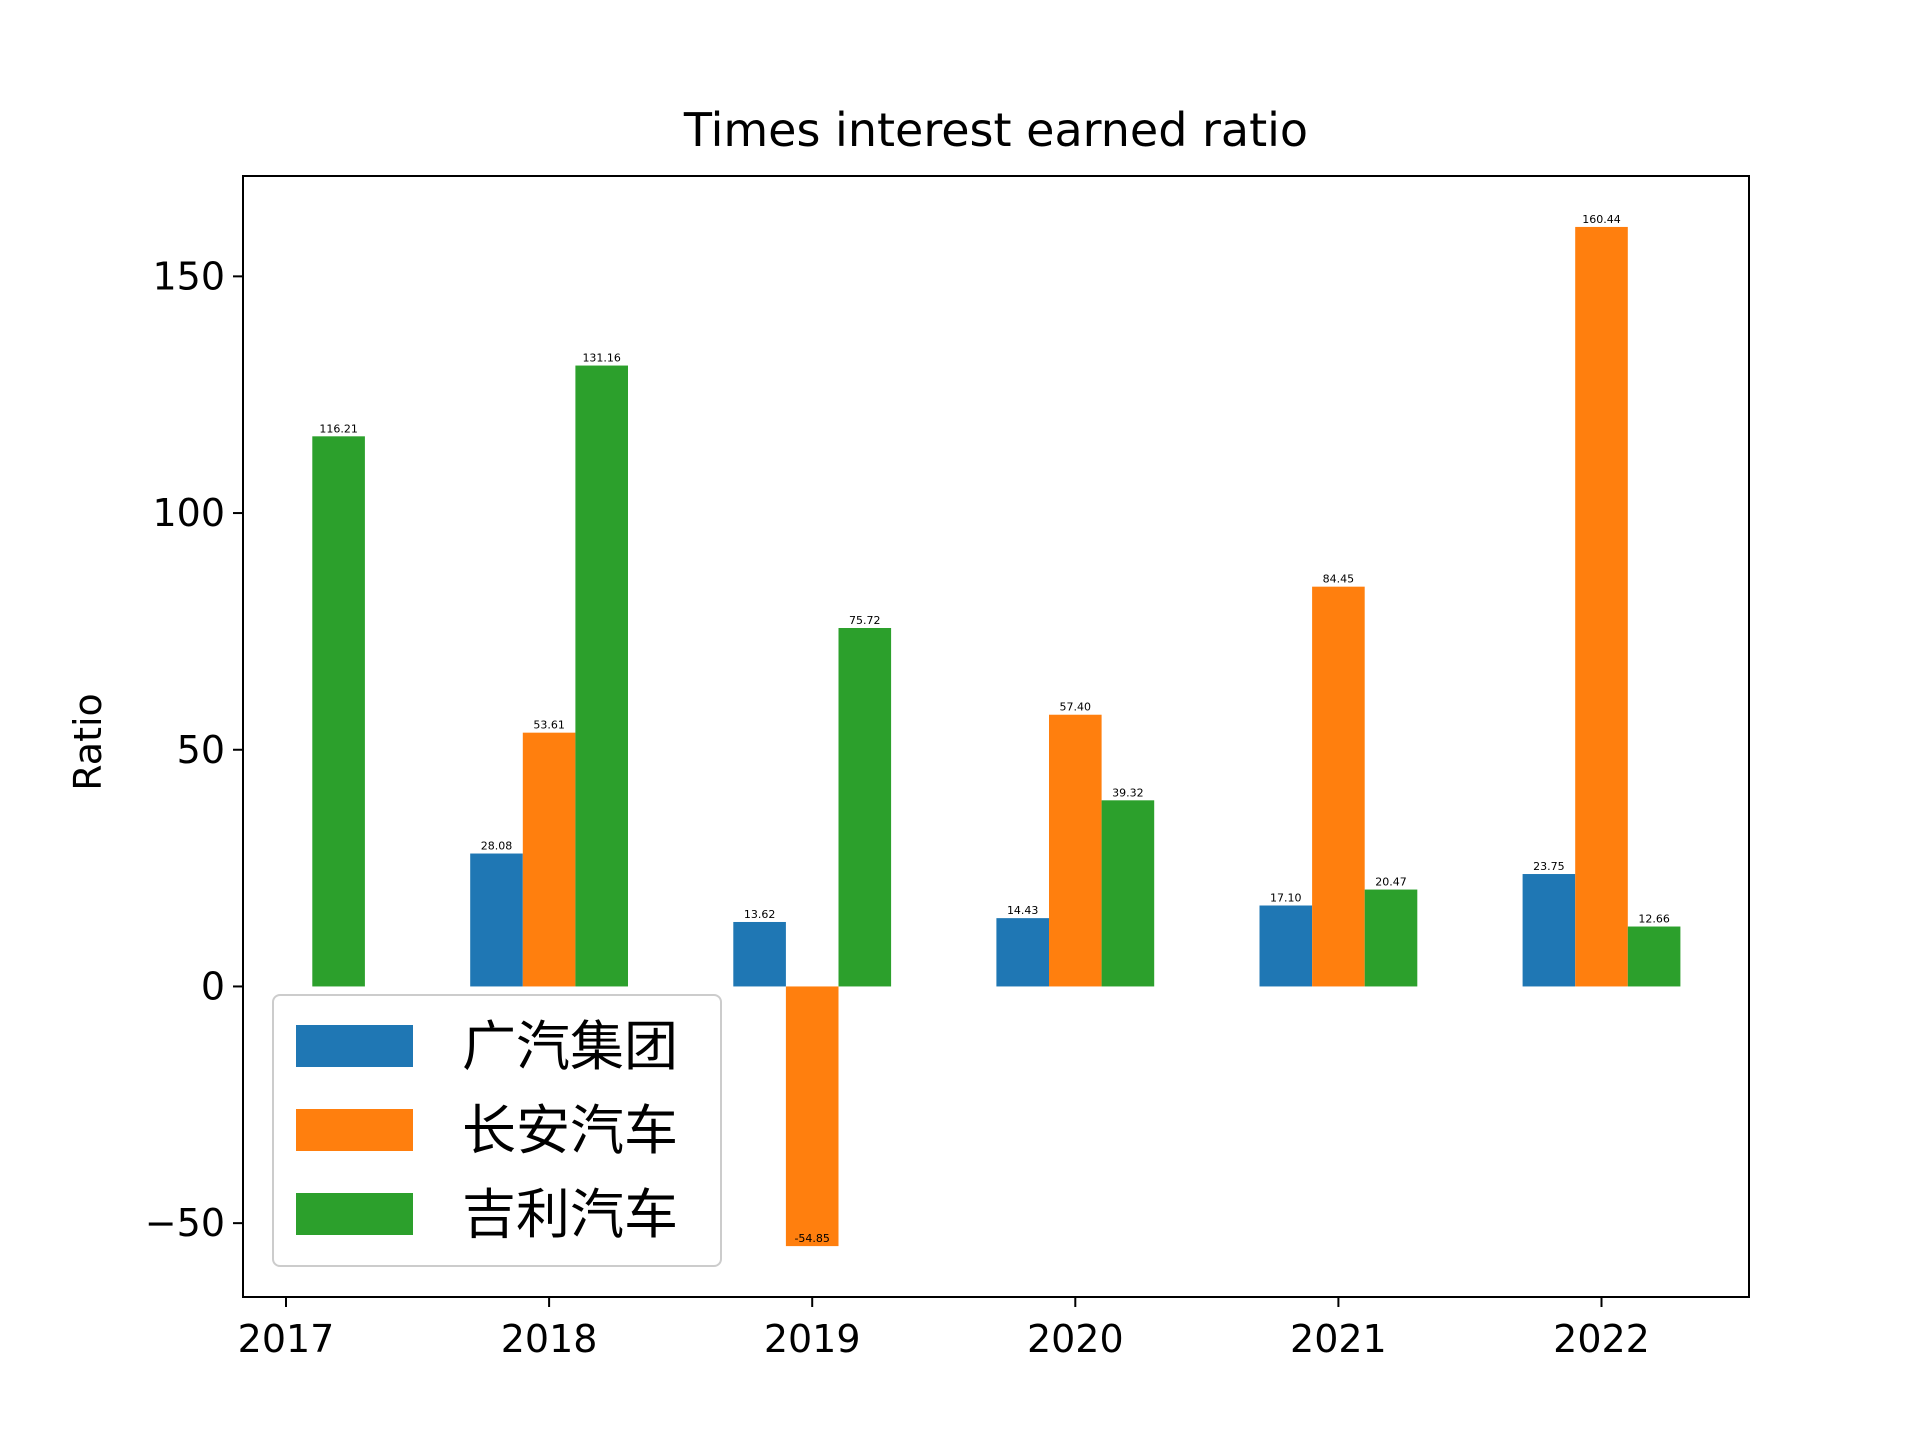 The image size is (1920, 1440). Describe the element at coordinates (811, 1238) in the screenshot. I see `data-label-2-2019: -54.85` at that location.